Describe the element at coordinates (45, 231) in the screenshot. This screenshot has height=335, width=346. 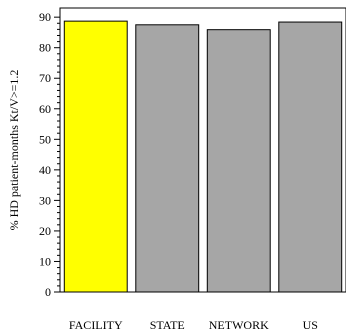
I see `y-tick-label: 20` at that location.